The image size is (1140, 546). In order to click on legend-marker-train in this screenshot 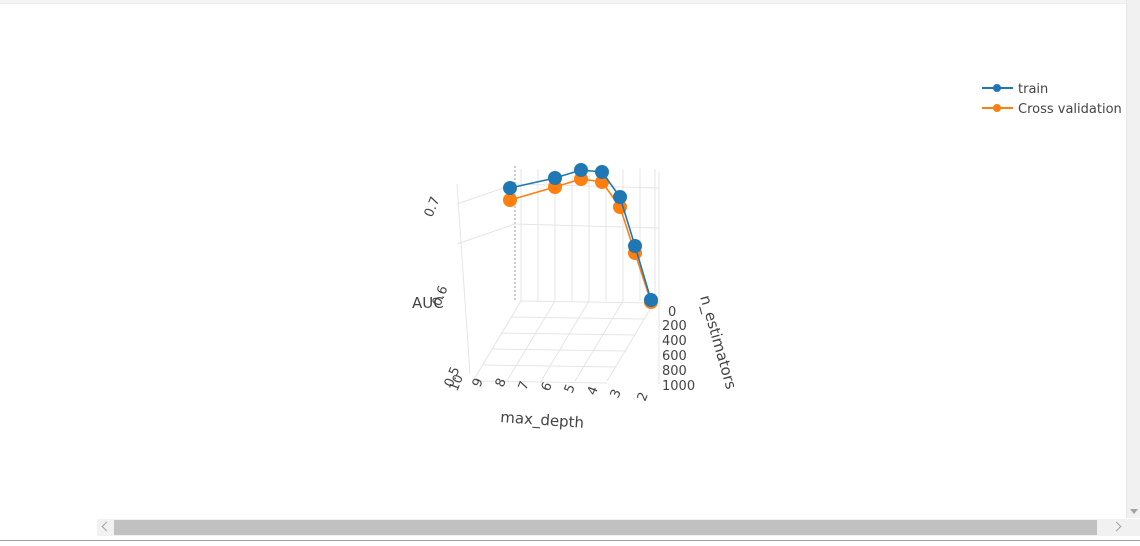, I will do `click(997, 88)`.